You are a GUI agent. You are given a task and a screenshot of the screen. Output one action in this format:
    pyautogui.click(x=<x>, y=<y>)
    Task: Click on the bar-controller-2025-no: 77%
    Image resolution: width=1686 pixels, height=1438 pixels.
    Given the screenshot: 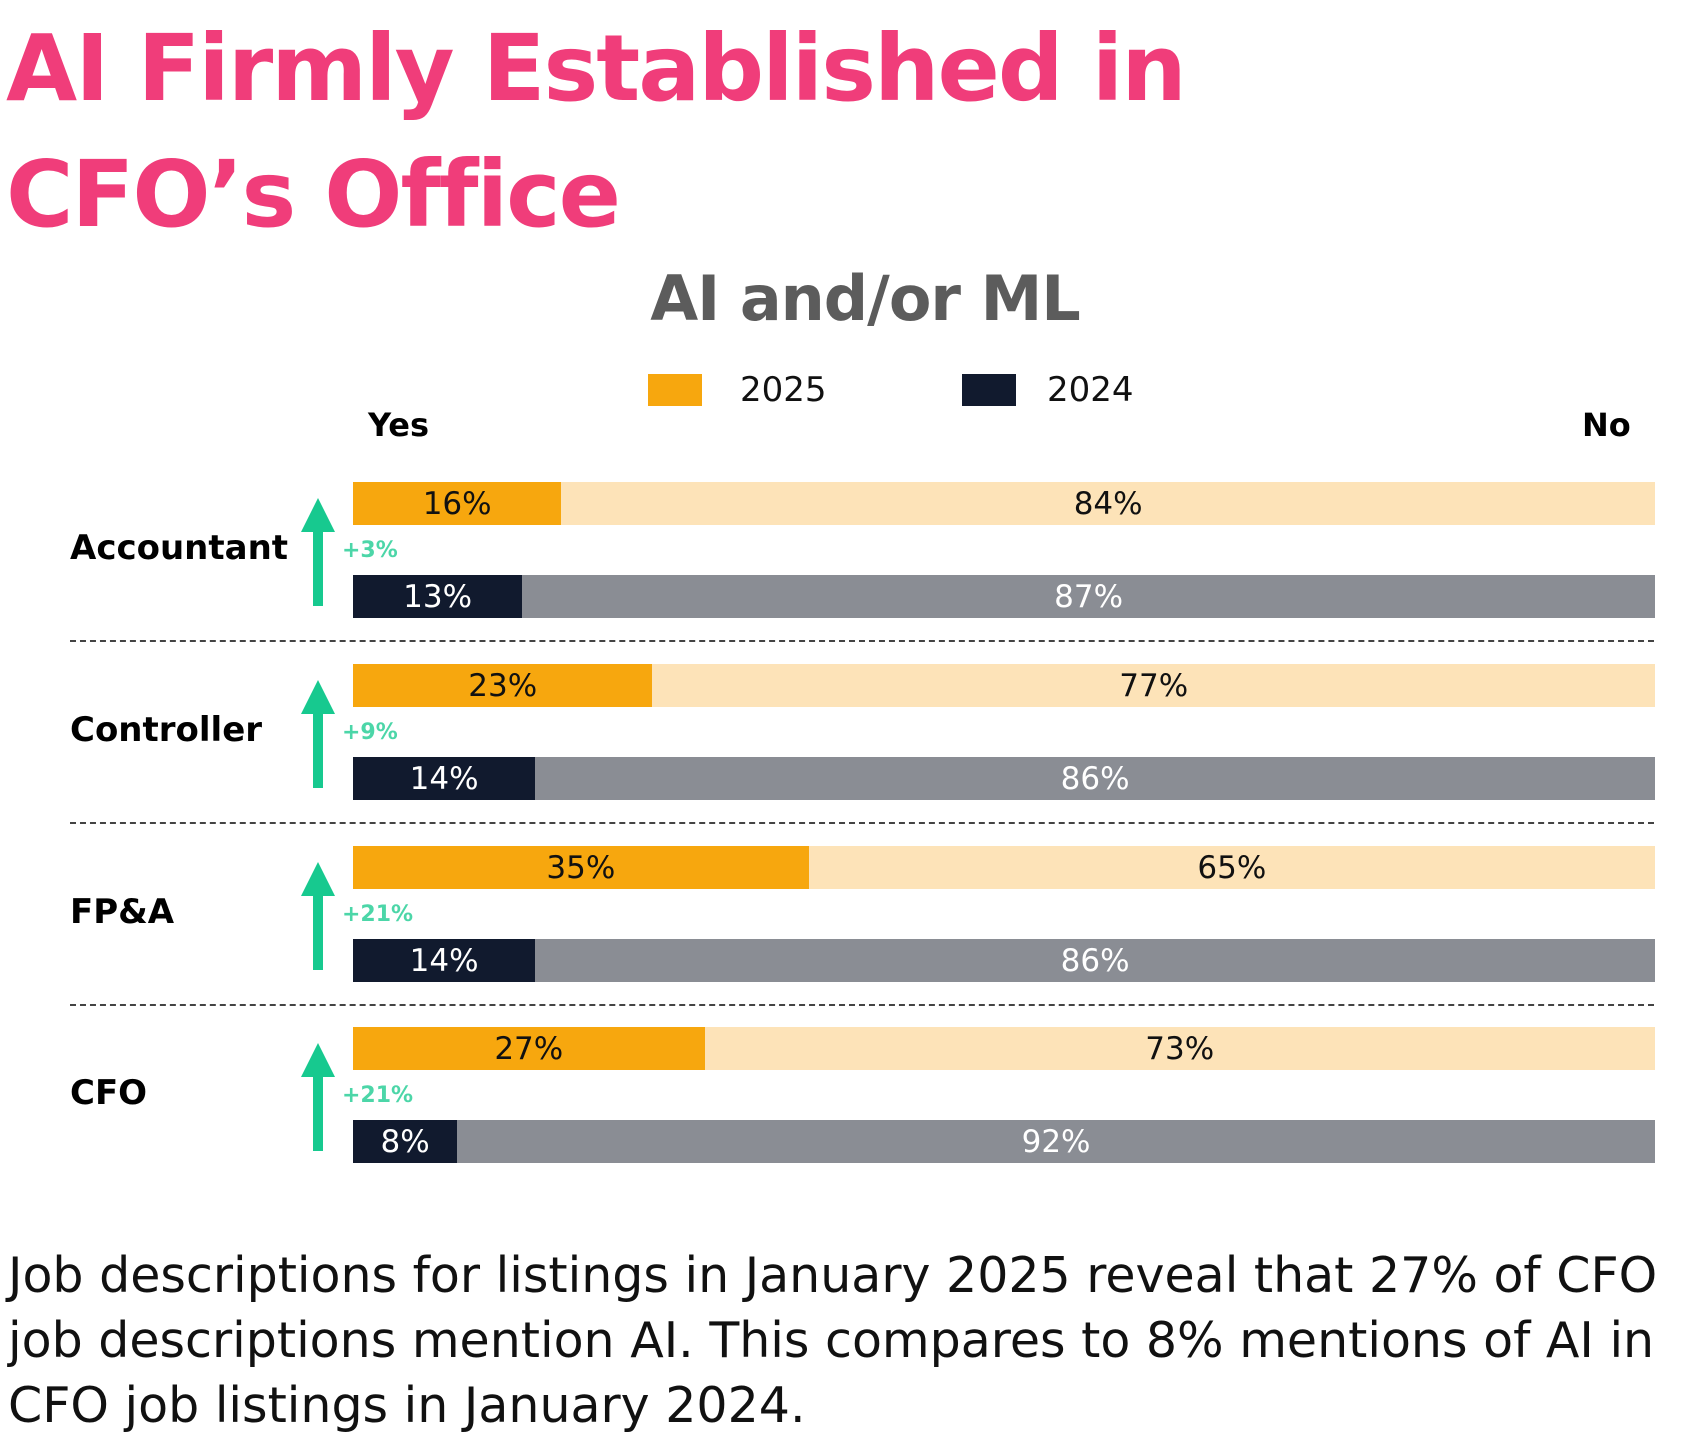 What is the action you would take?
    pyautogui.click(x=1153, y=685)
    